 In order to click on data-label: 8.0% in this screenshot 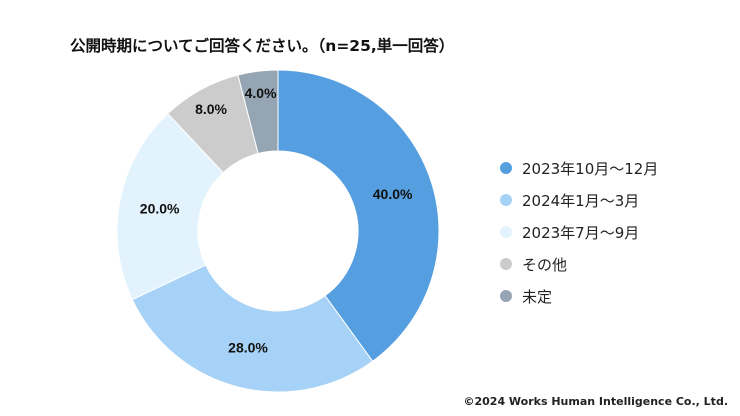, I will do `click(211, 109)`.